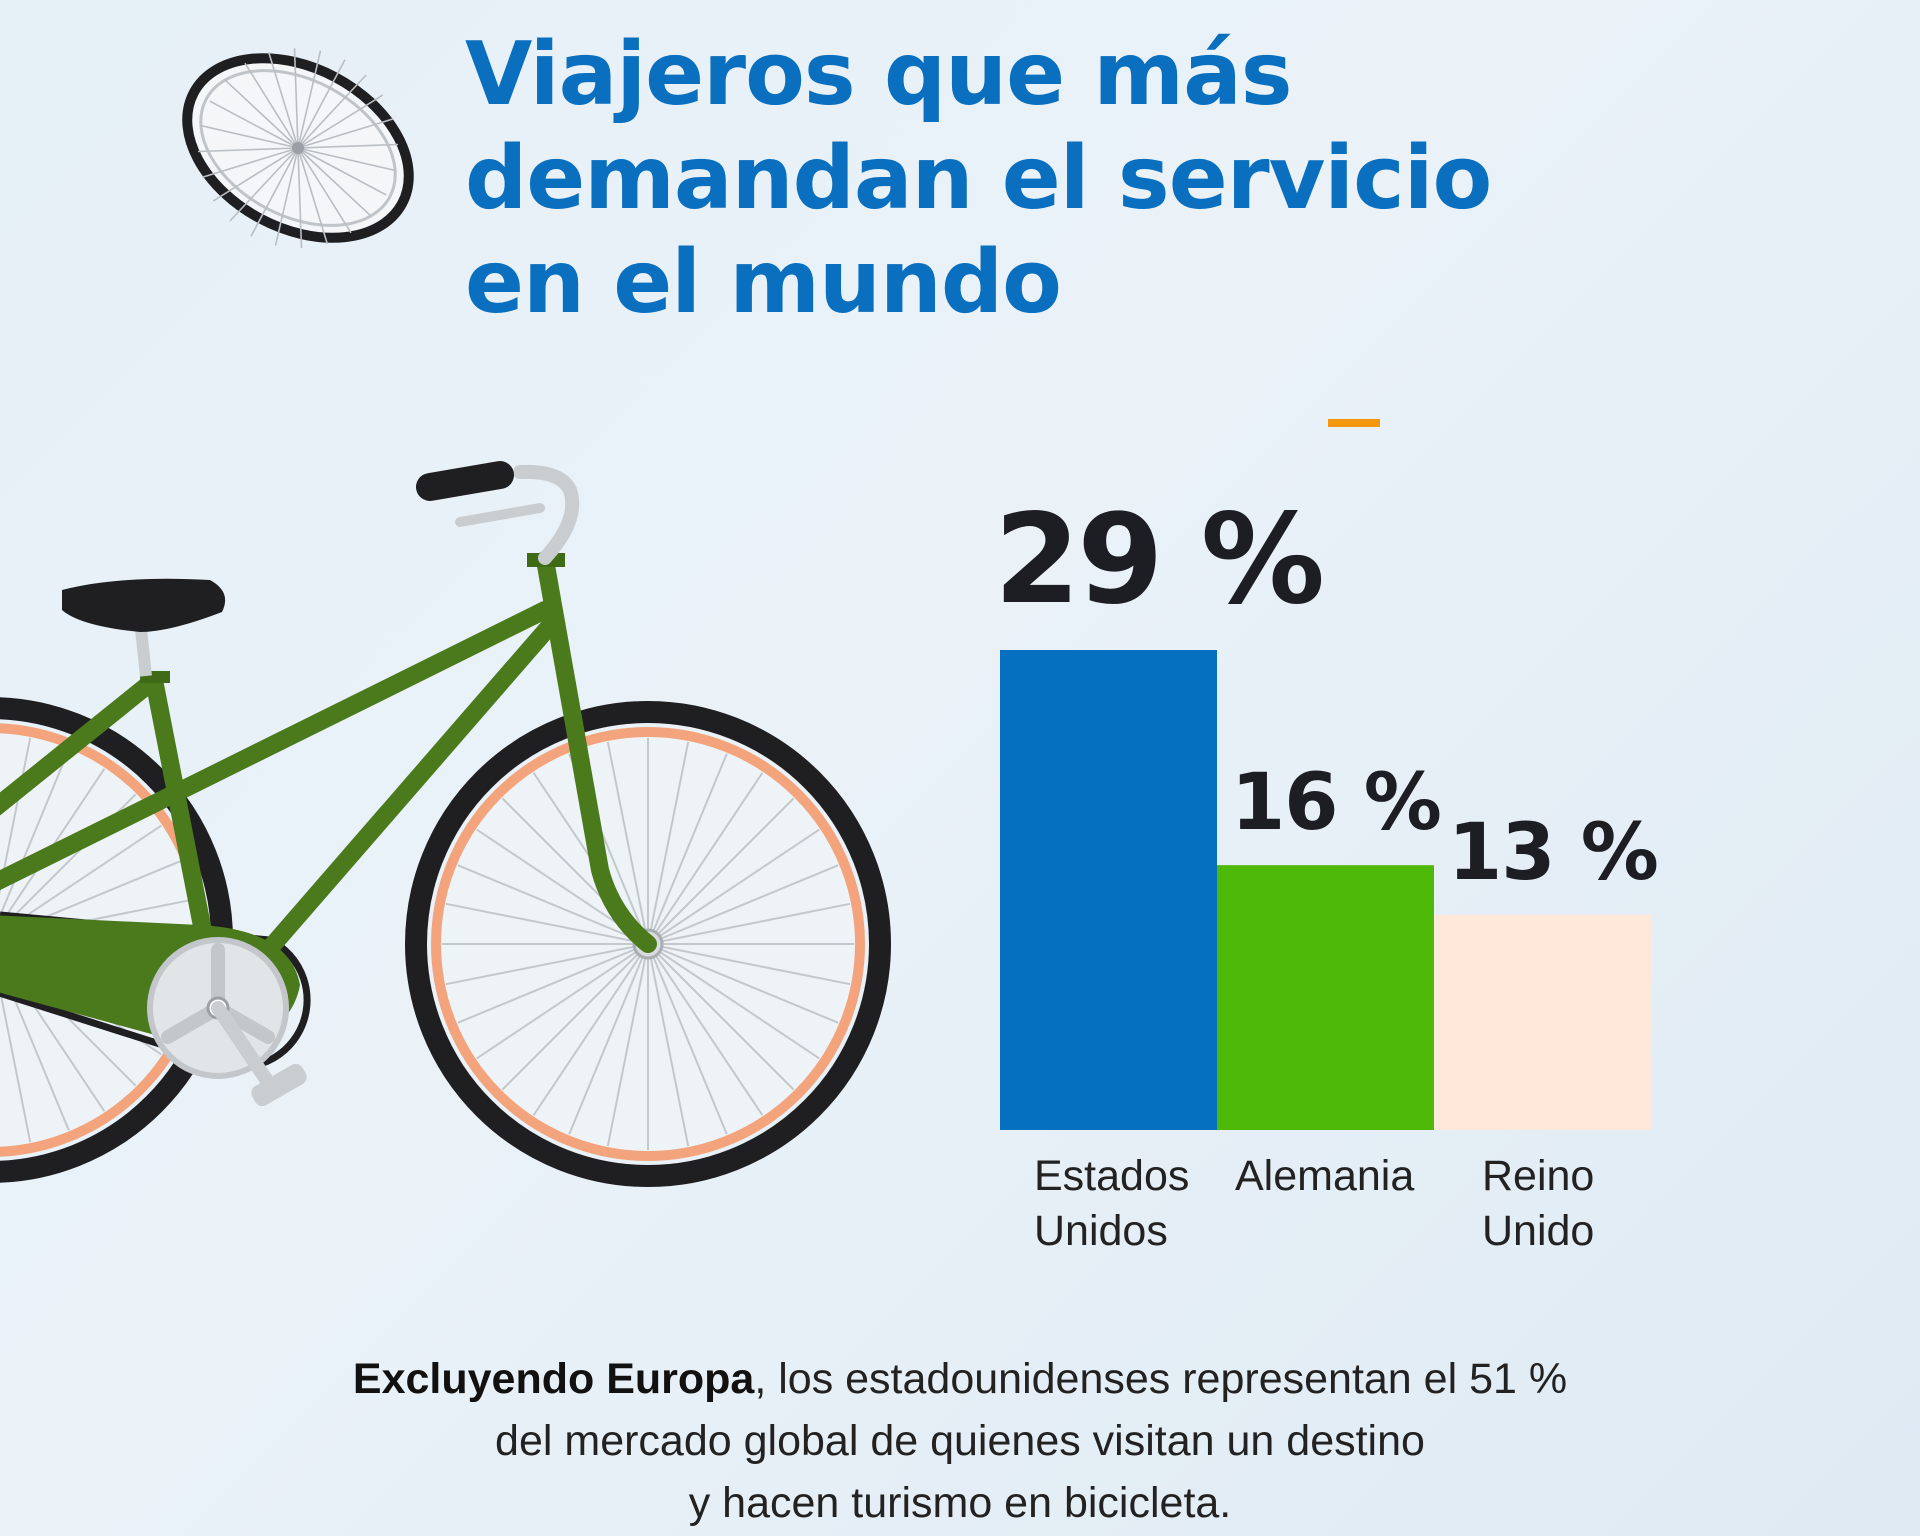 This screenshot has width=1920, height=1536. Describe the element at coordinates (1324, 1176) in the screenshot. I see `category-label-1-0: Alemania` at that location.